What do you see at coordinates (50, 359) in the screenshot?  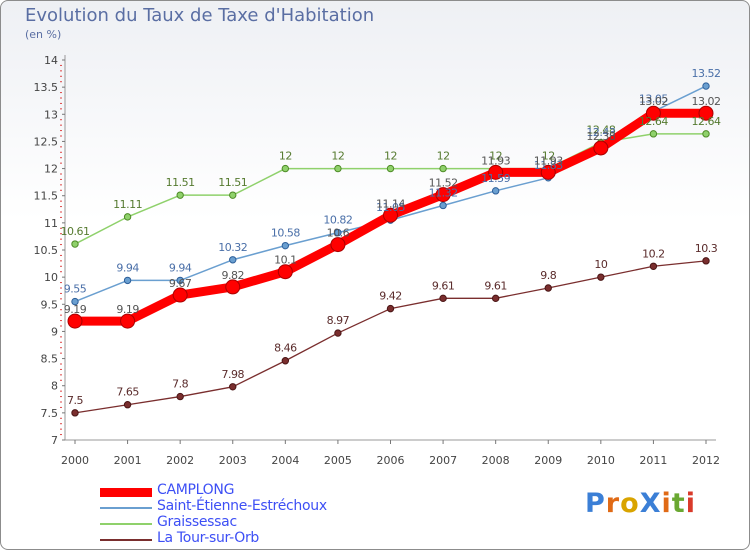 I see `y-tick-label: 8.5` at bounding box center [50, 359].